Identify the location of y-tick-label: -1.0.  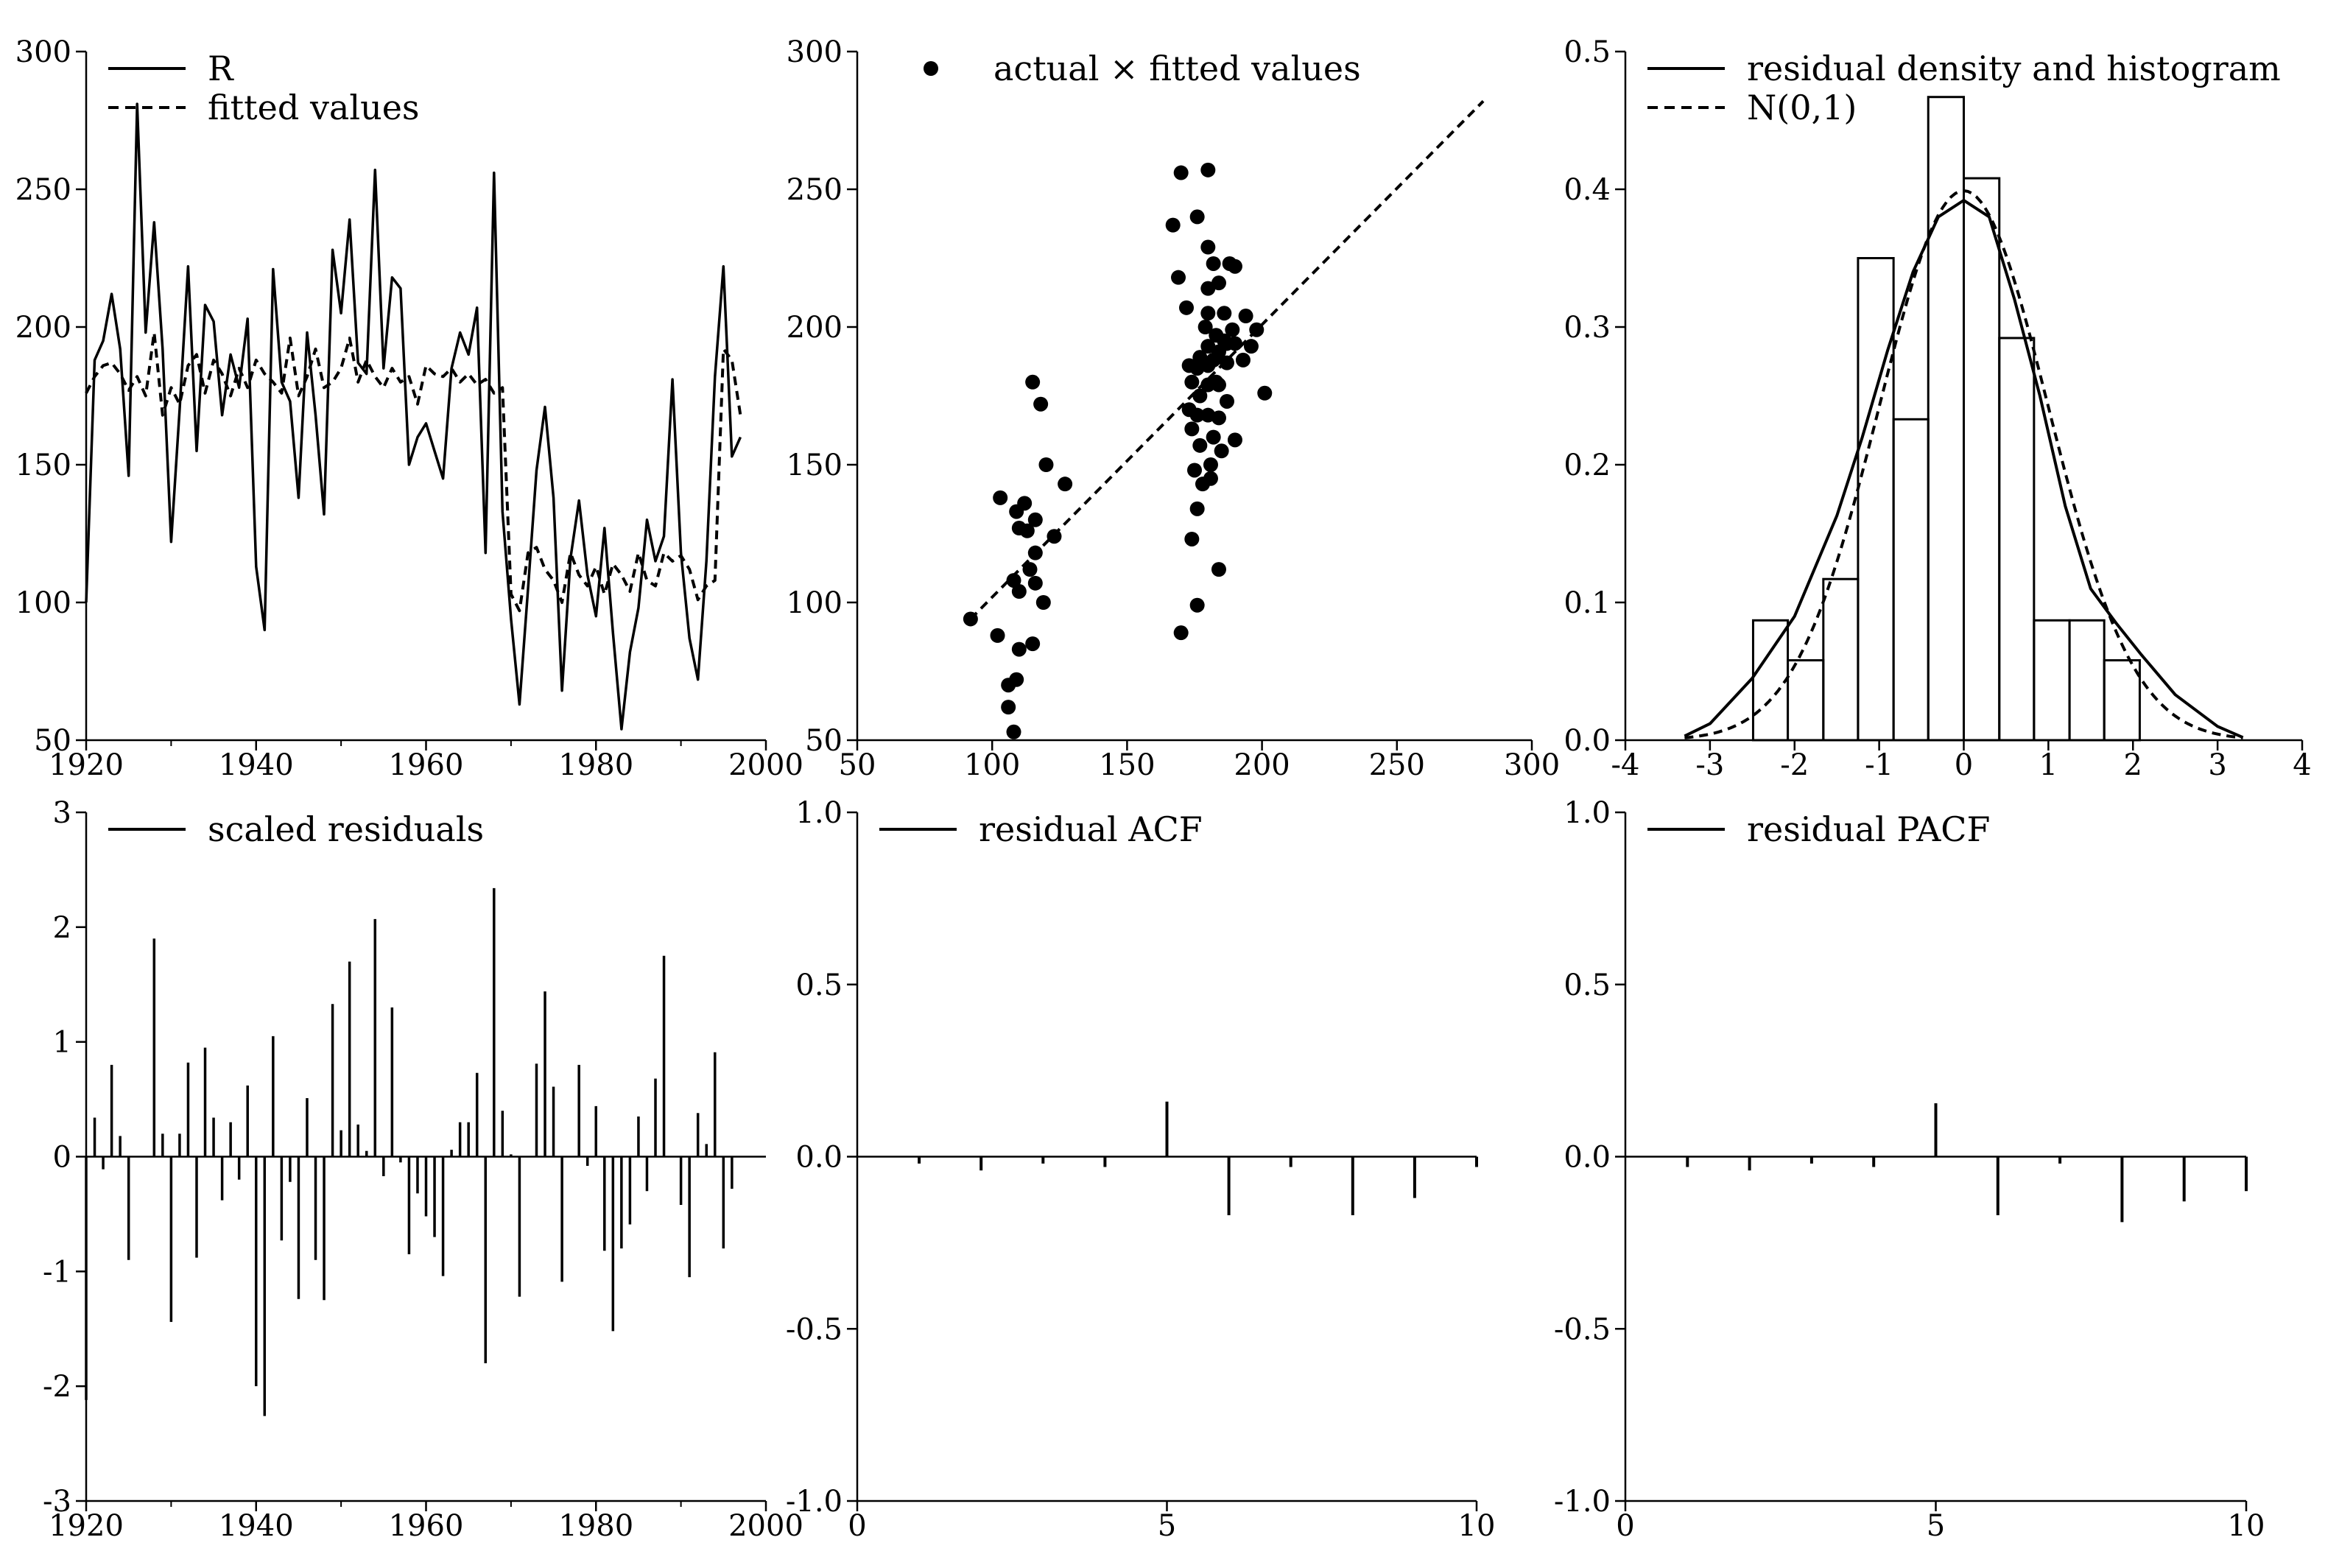
(1582, 1502).